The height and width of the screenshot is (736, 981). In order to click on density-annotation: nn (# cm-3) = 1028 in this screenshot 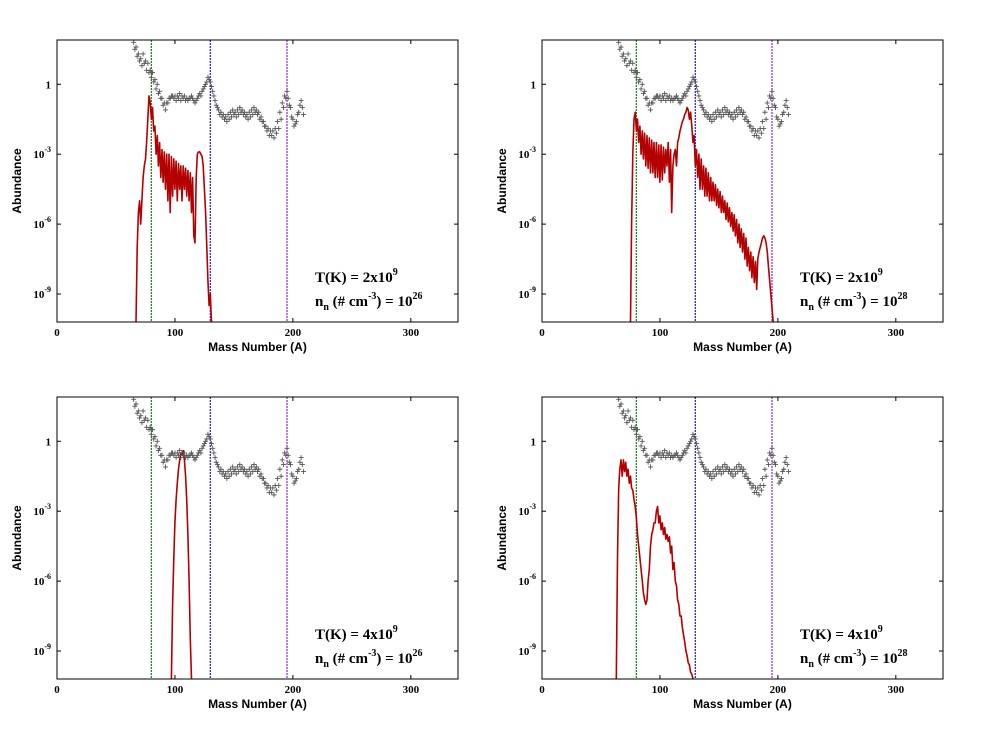, I will do `click(853, 302)`.